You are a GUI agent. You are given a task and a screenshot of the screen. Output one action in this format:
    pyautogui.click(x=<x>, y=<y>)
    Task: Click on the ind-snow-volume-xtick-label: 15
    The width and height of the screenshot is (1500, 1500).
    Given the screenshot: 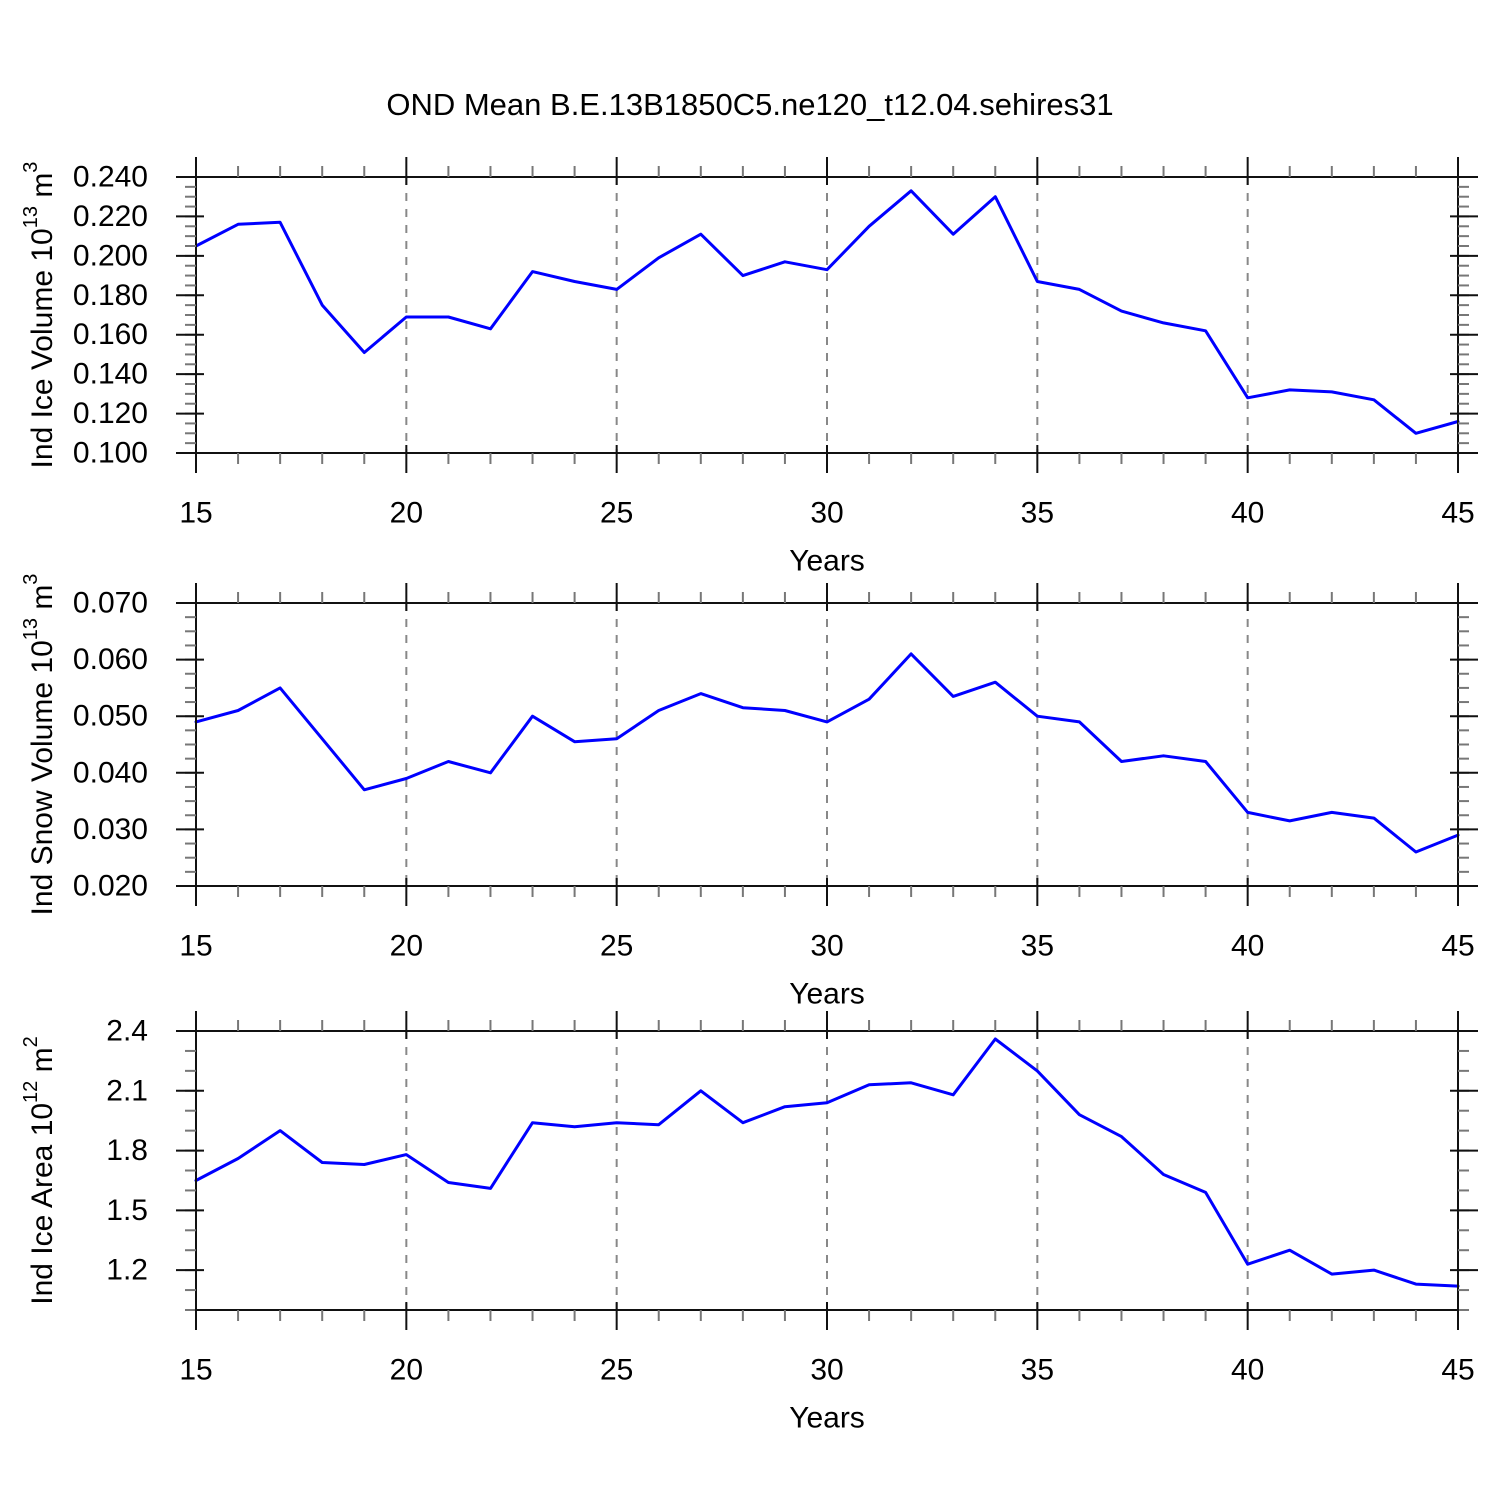 What is the action you would take?
    pyautogui.click(x=195, y=946)
    